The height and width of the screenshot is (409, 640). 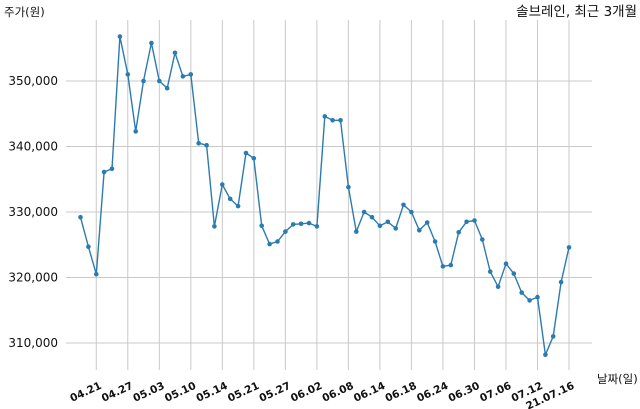 I want to click on y-tick-labels: 310,000 320,000 330,000 340,000 350,000, so click(x=33, y=212).